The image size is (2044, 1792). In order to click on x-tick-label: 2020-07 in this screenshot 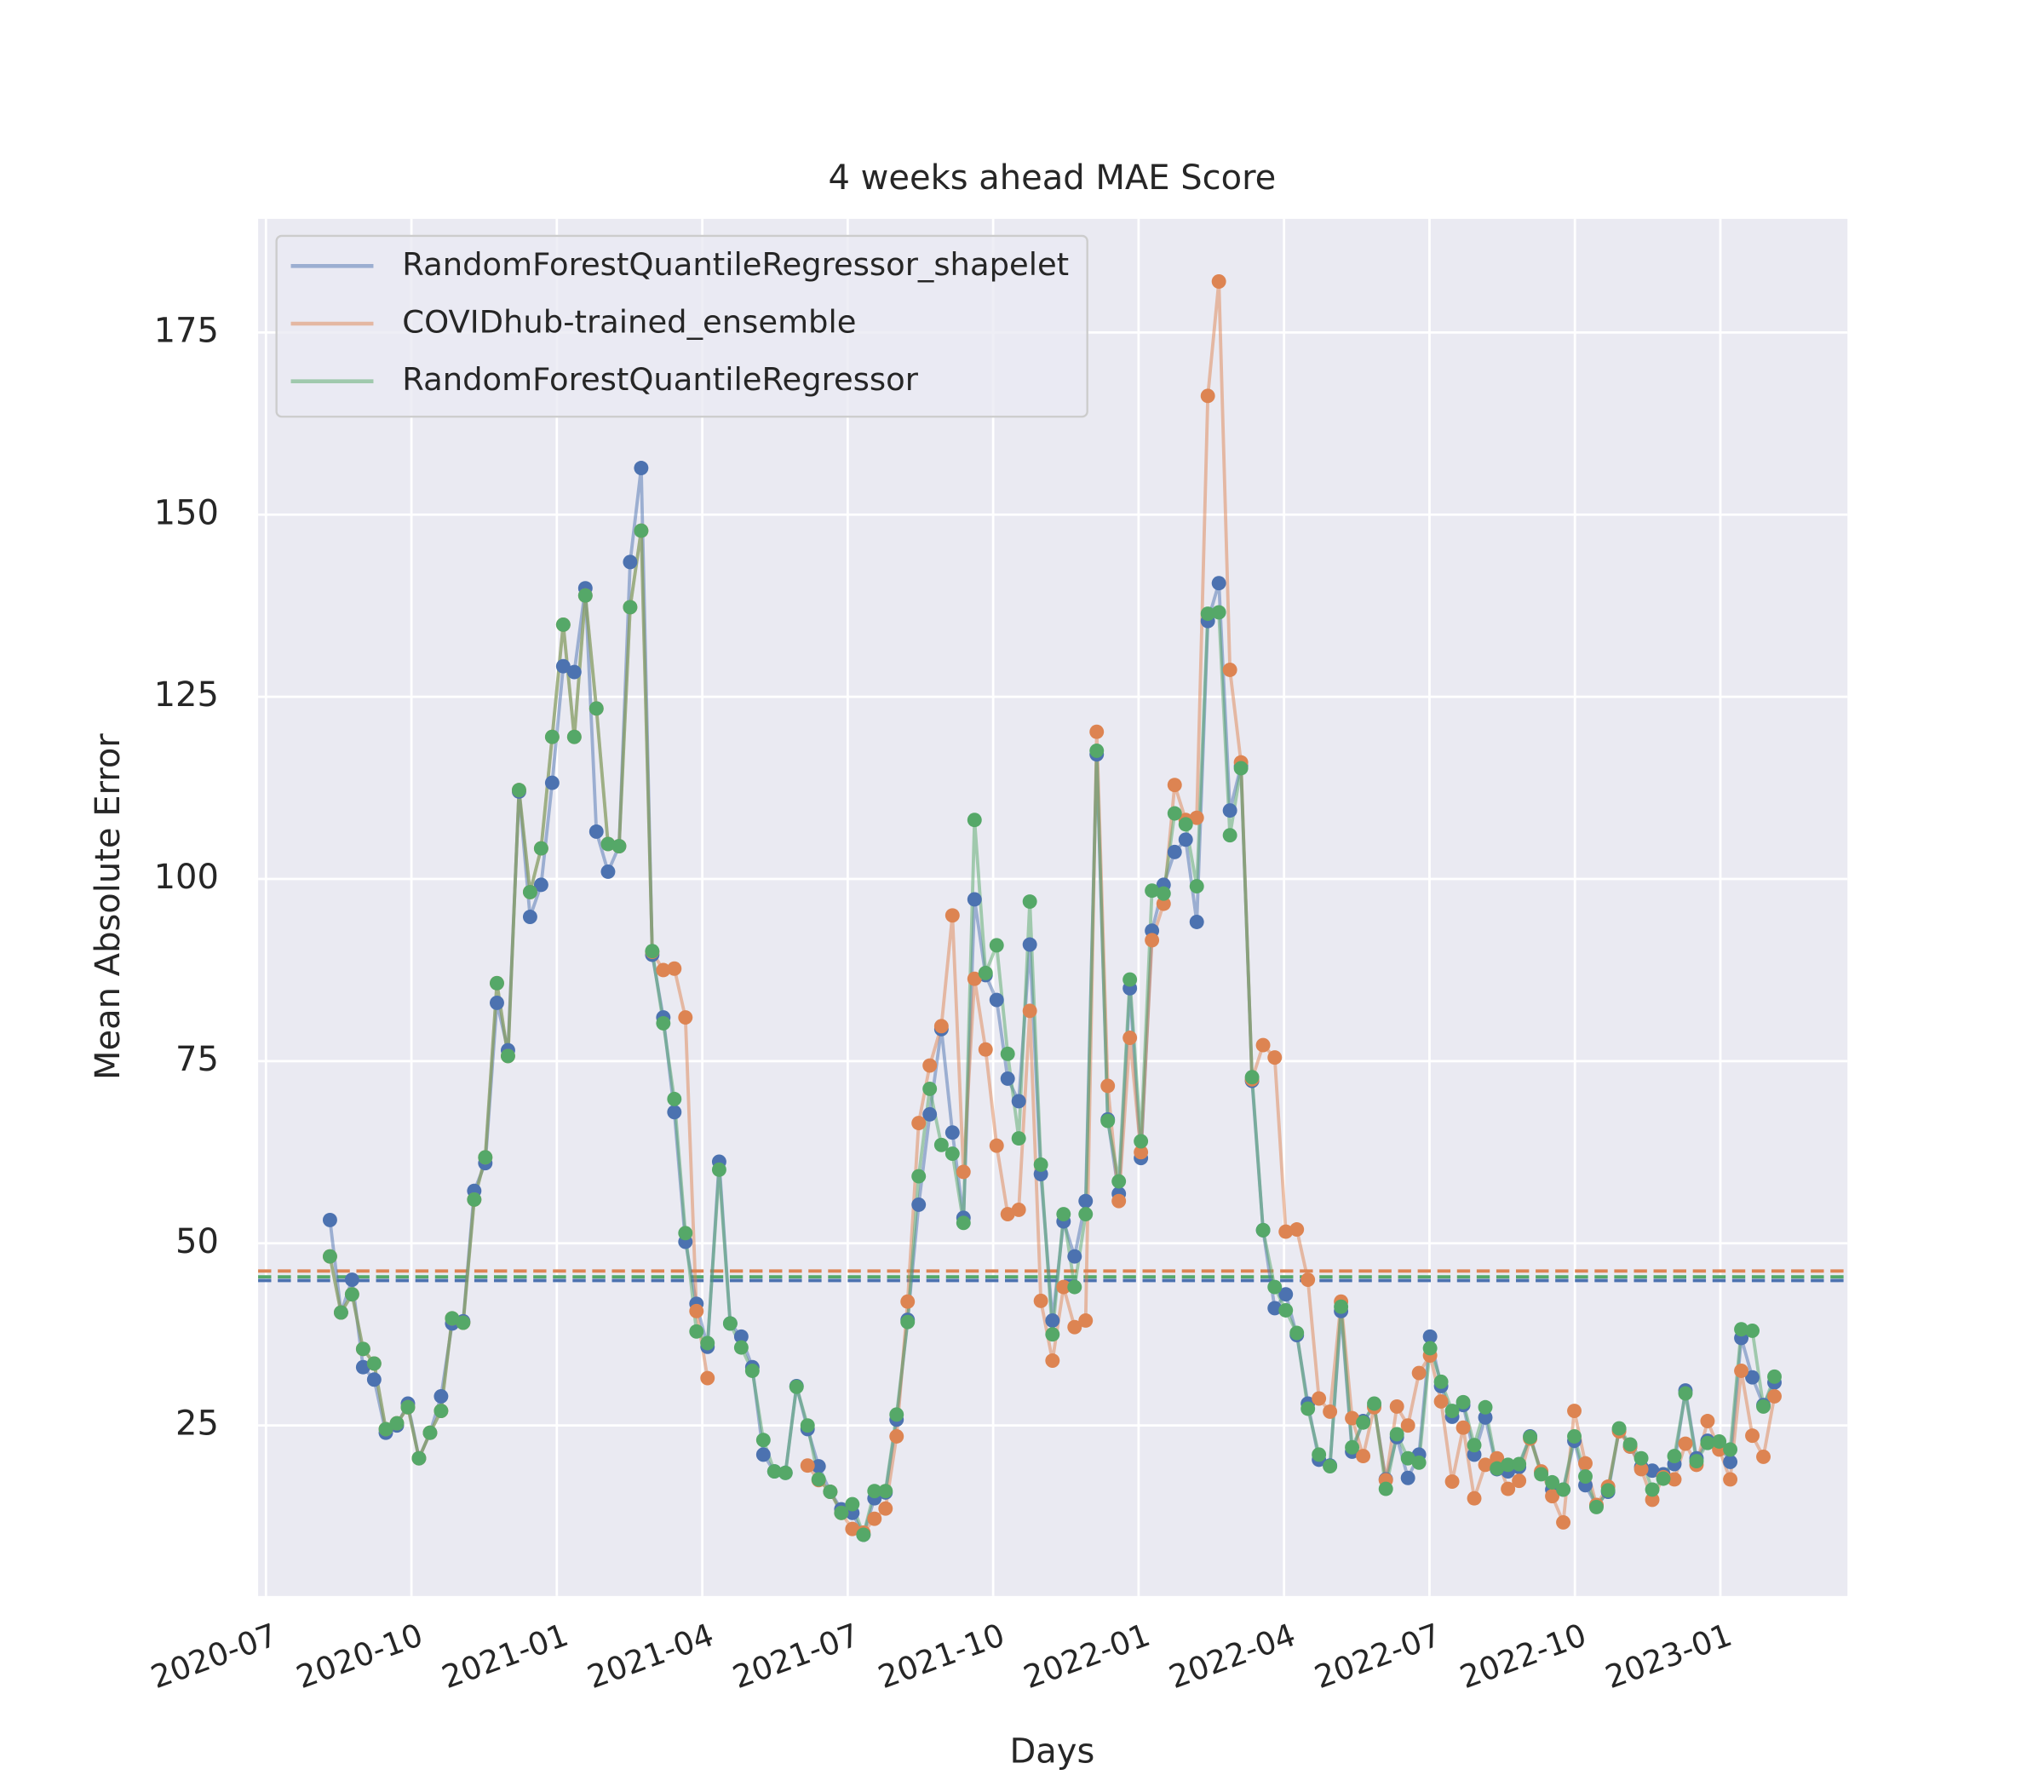, I will do `click(214, 1656)`.